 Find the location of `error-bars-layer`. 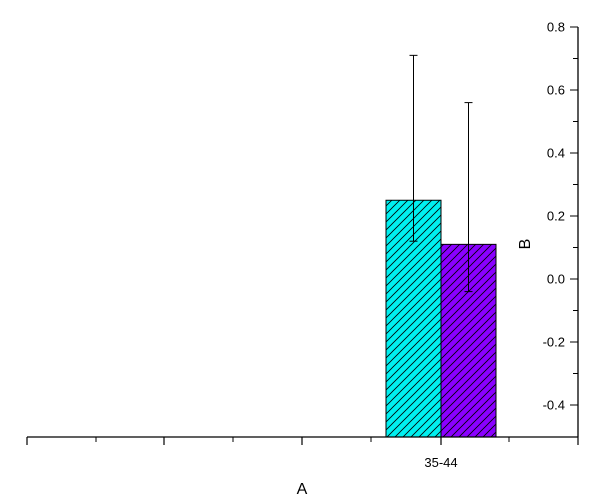

error-bars-layer is located at coordinates (441, 173).